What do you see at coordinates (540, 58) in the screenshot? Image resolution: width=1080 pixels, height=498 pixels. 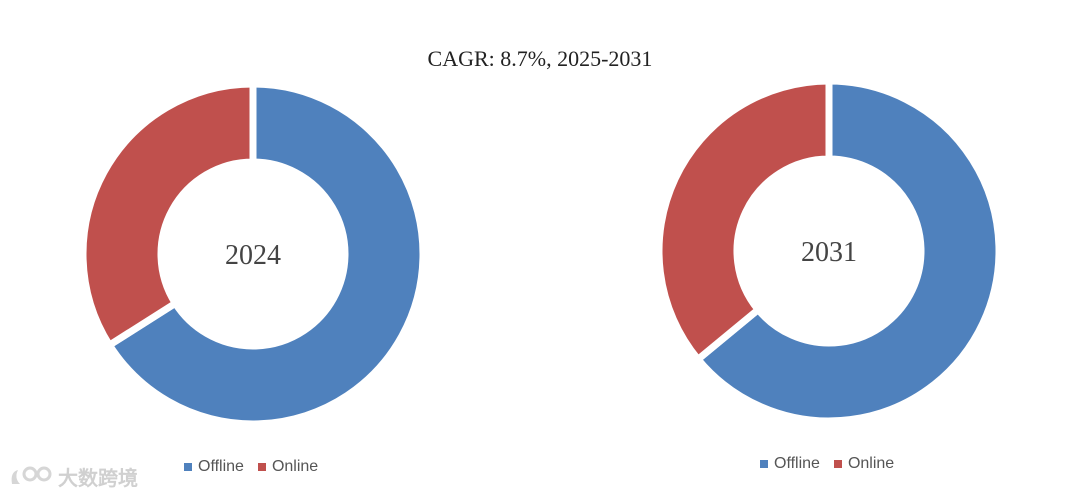 I see `cagr-title: CAGR: 8.7%, 2025-2031` at bounding box center [540, 58].